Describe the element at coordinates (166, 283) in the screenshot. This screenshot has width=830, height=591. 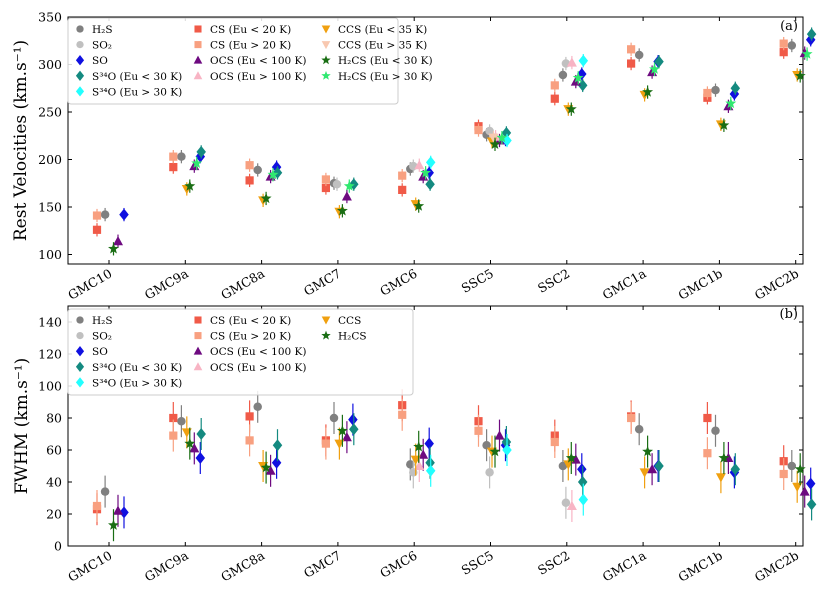
I see `x-tick-label: GMC9a` at that location.